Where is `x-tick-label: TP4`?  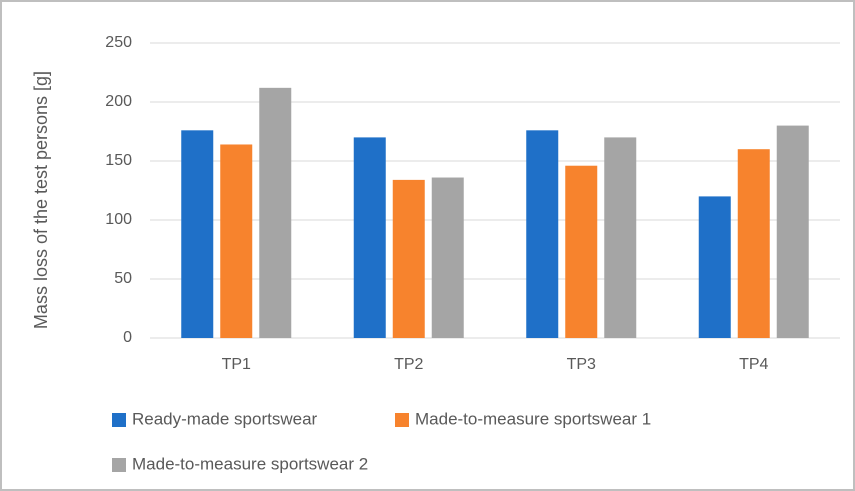
x-tick-label: TP4 is located at coordinates (753, 364).